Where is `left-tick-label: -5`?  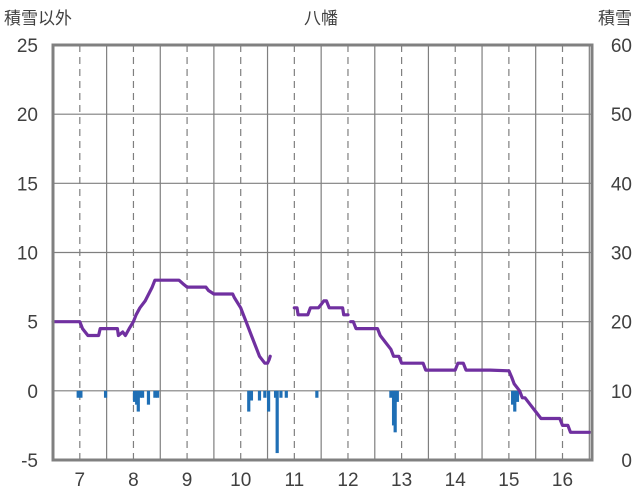
left-tick-label: -5 is located at coordinates (29, 461).